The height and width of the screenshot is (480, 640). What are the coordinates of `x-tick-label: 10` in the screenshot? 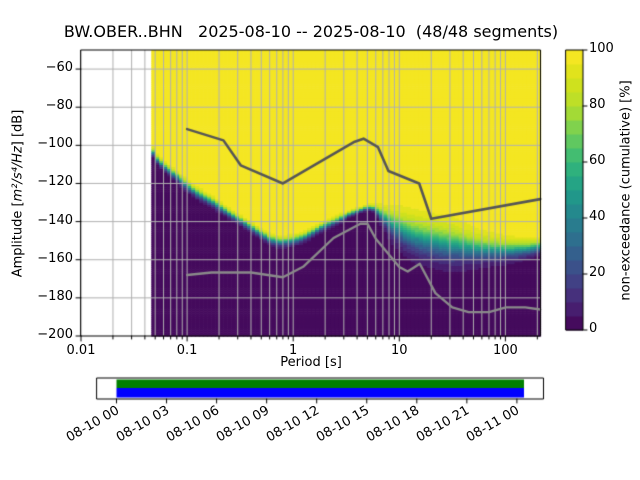 It's located at (399, 350).